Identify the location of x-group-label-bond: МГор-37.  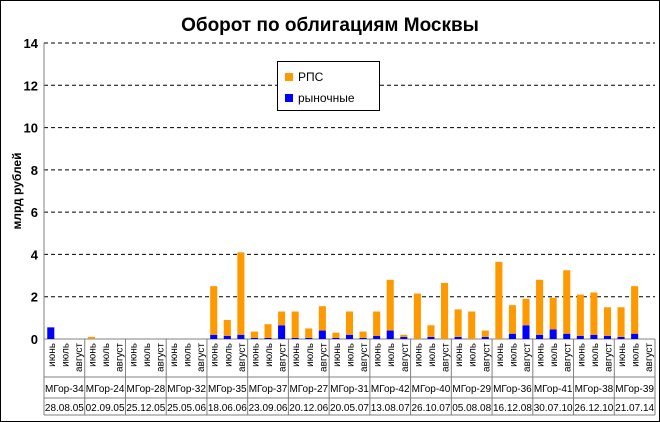
(268, 389).